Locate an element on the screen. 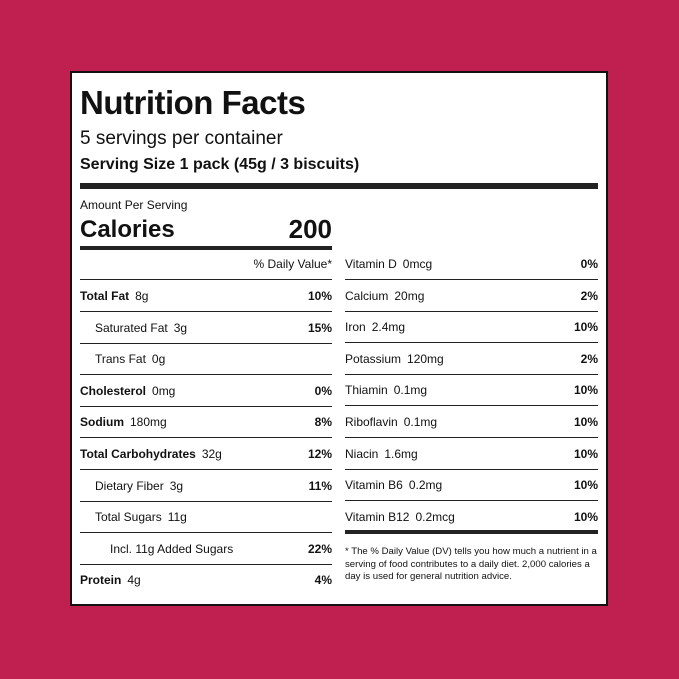 This screenshot has width=679, height=679. nutrient-name: Potassium is located at coordinates (373, 358).